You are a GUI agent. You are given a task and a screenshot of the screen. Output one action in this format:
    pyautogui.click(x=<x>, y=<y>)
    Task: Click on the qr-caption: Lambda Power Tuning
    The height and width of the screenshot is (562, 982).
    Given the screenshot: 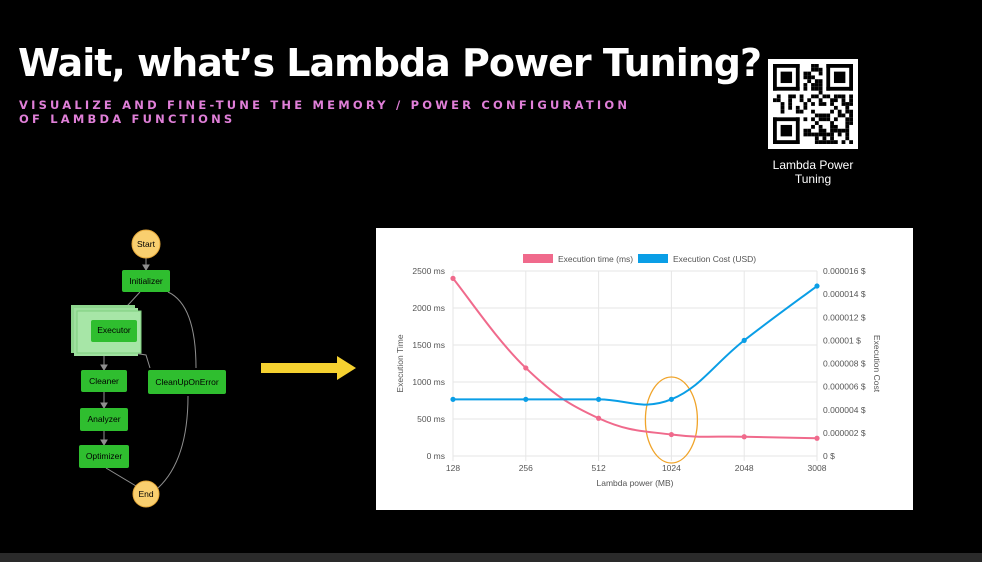 What is the action you would take?
    pyautogui.click(x=813, y=172)
    